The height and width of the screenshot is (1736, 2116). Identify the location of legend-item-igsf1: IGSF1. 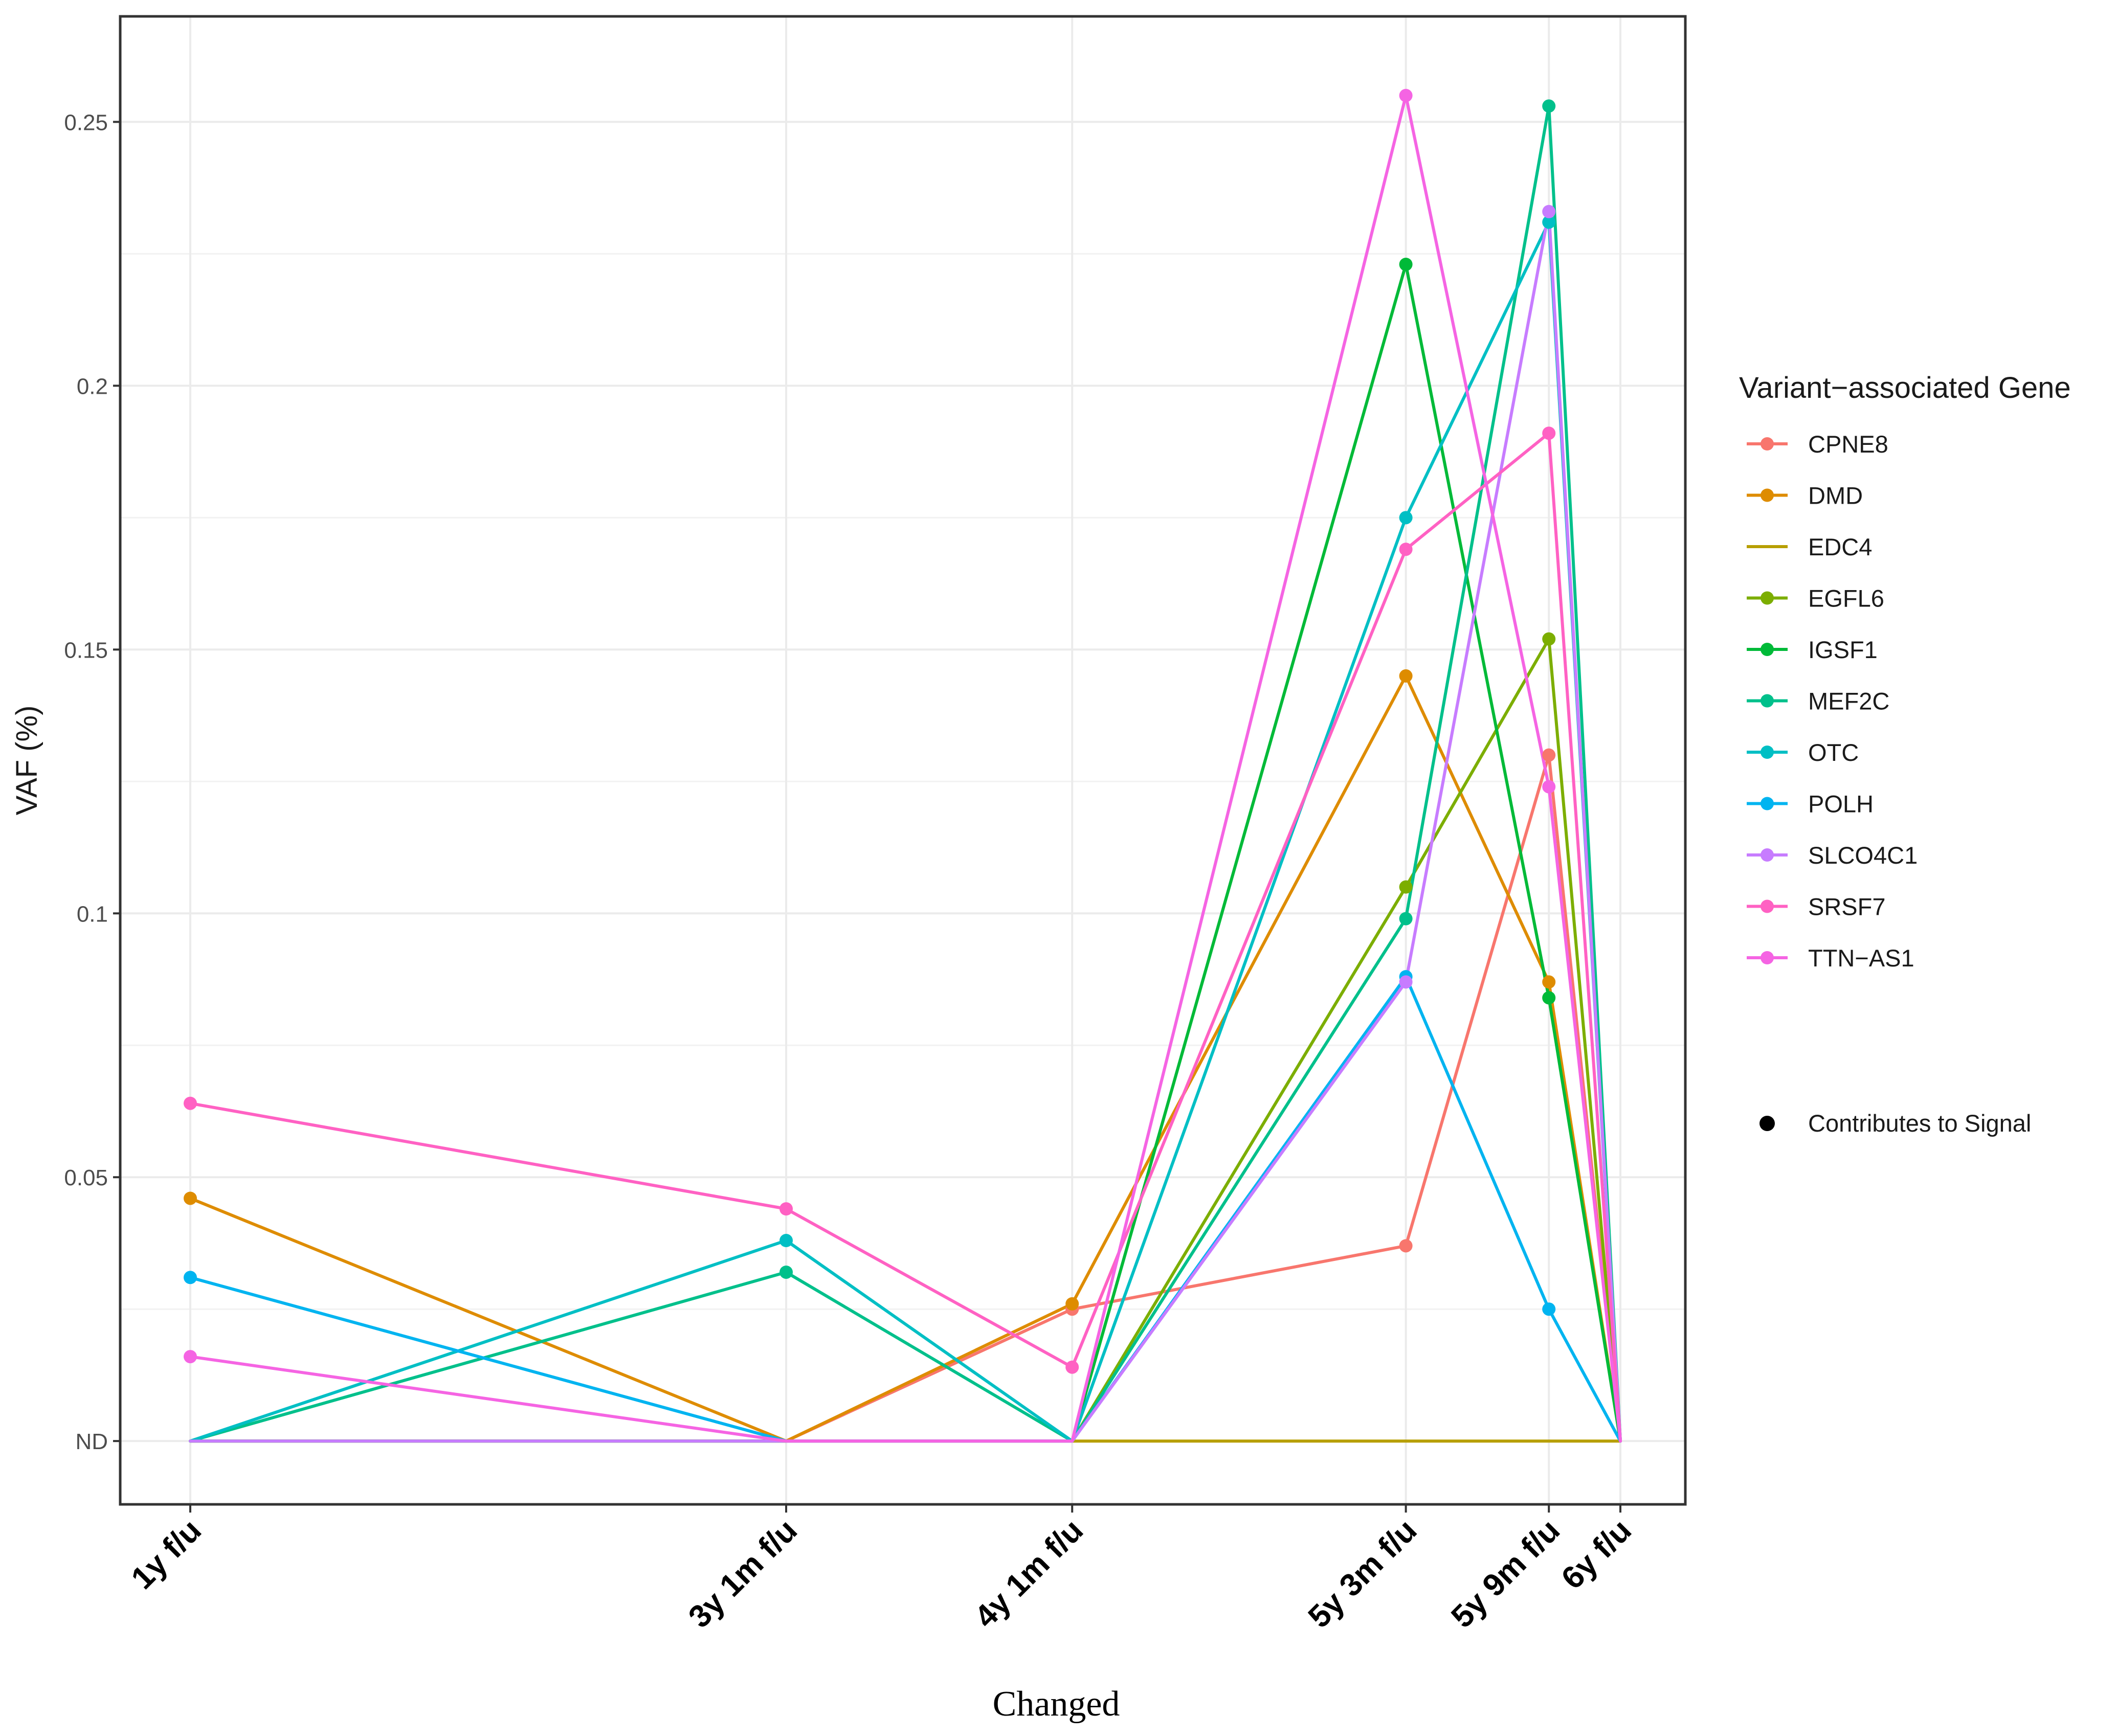
(1812, 649).